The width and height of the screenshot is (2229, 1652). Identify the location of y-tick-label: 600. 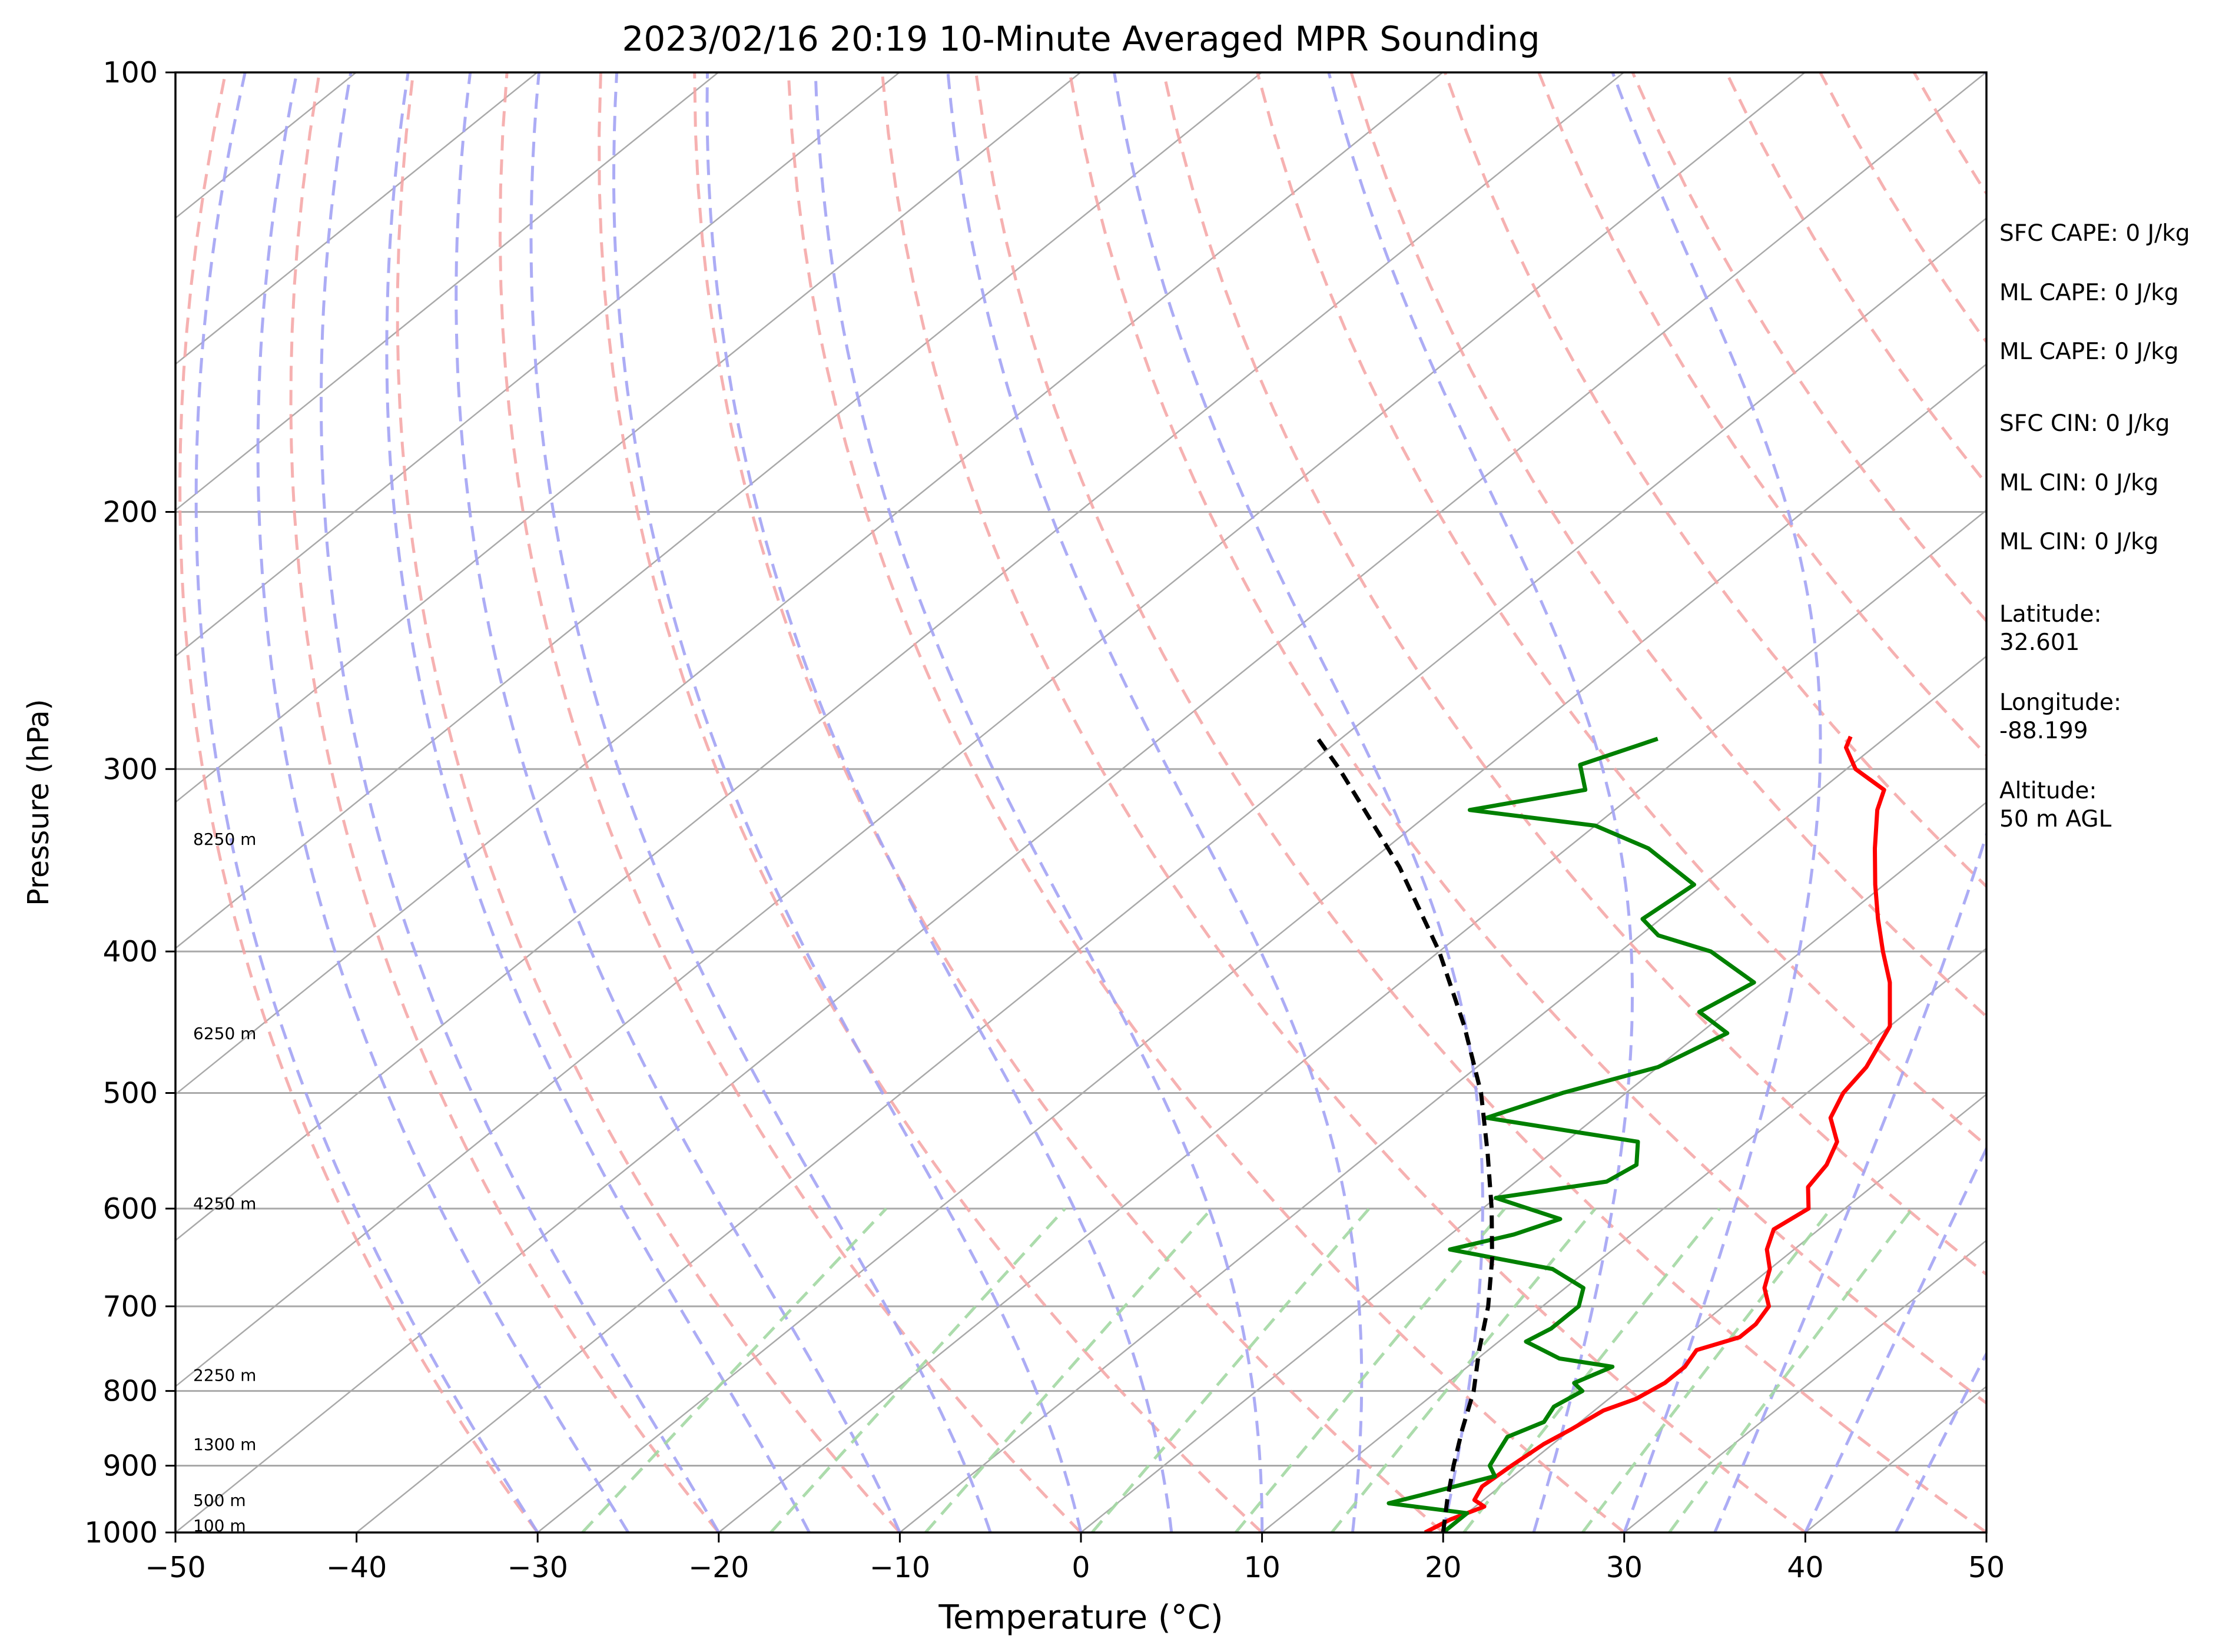
(130, 1209).